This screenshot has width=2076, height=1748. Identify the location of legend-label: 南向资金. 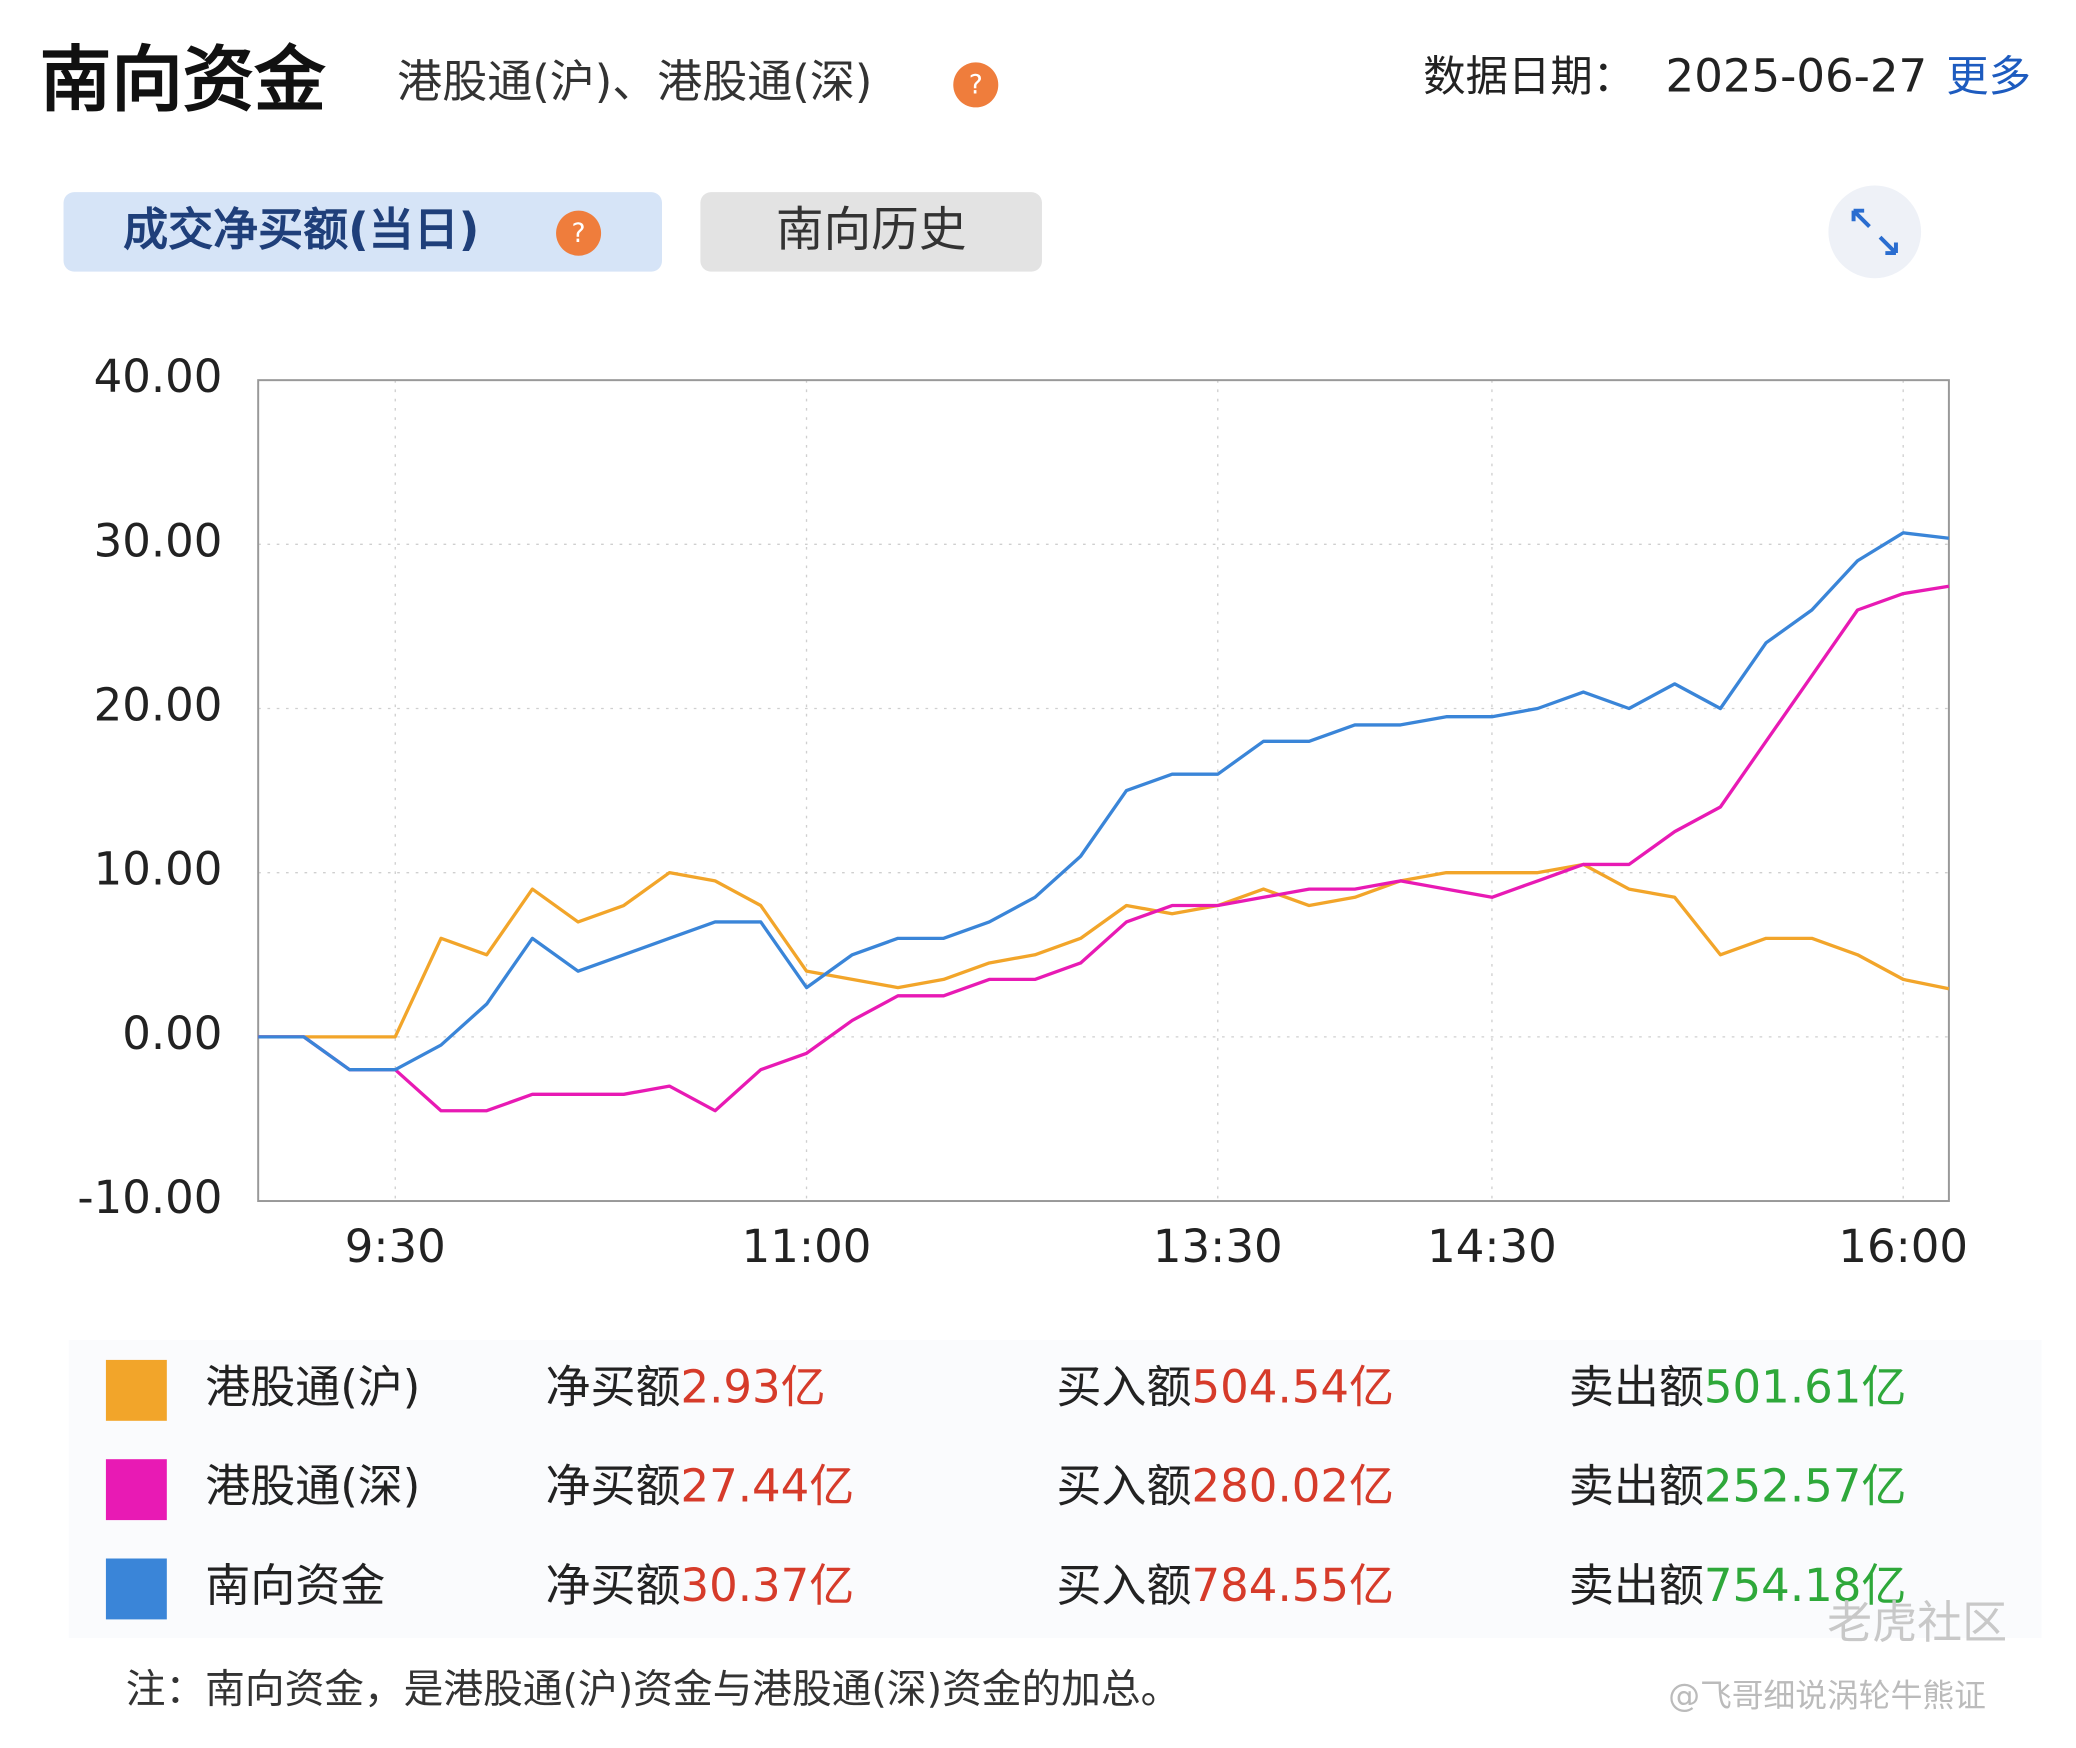
(295, 1585).